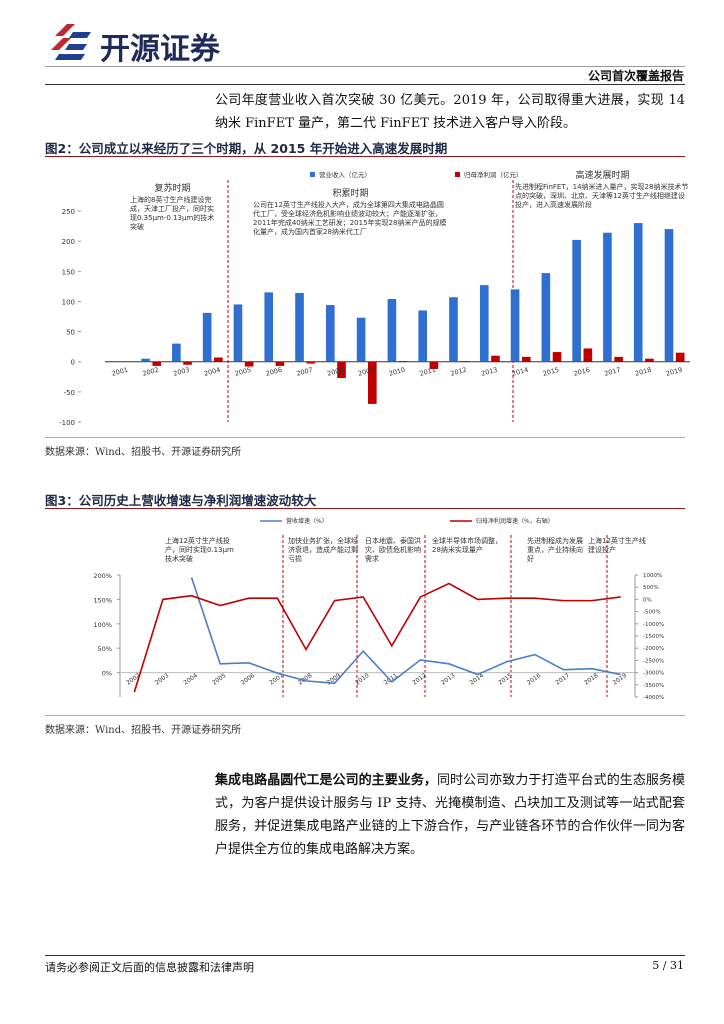 This screenshot has height=1024, width=724. I want to click on x-tick-label: 2009, so click(333, 679).